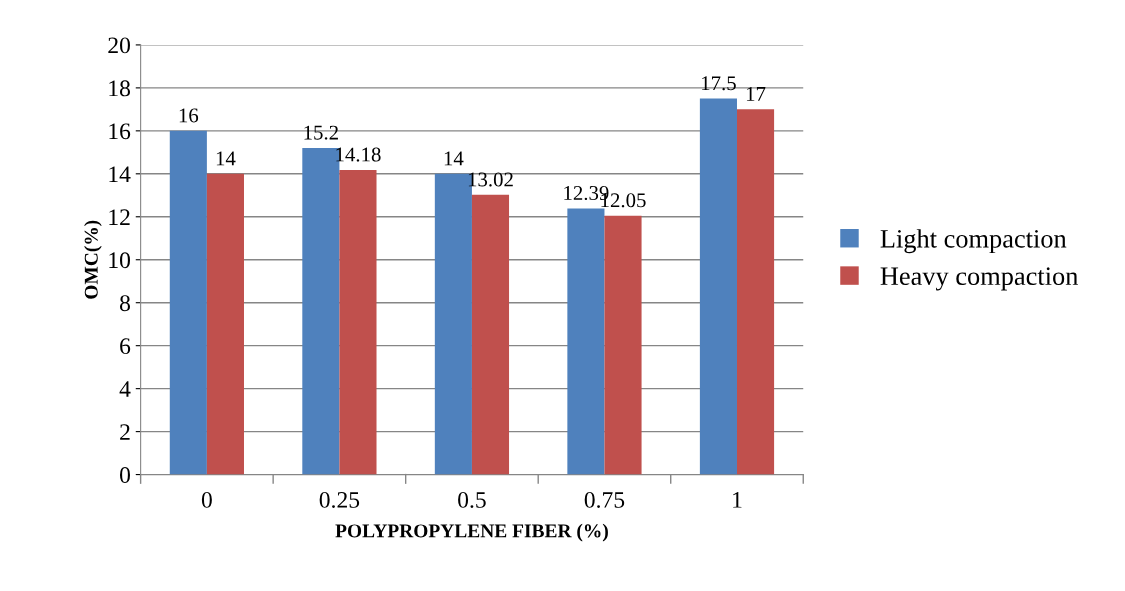 This screenshot has width=1125, height=591. Describe the element at coordinates (120, 131) in the screenshot. I see `y-tick-label: 16` at that location.